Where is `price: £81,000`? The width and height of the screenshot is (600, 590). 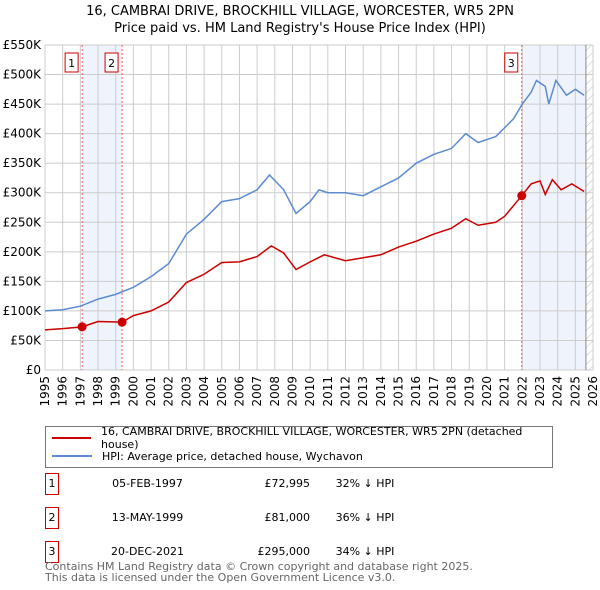
price: £81,000 is located at coordinates (287, 517).